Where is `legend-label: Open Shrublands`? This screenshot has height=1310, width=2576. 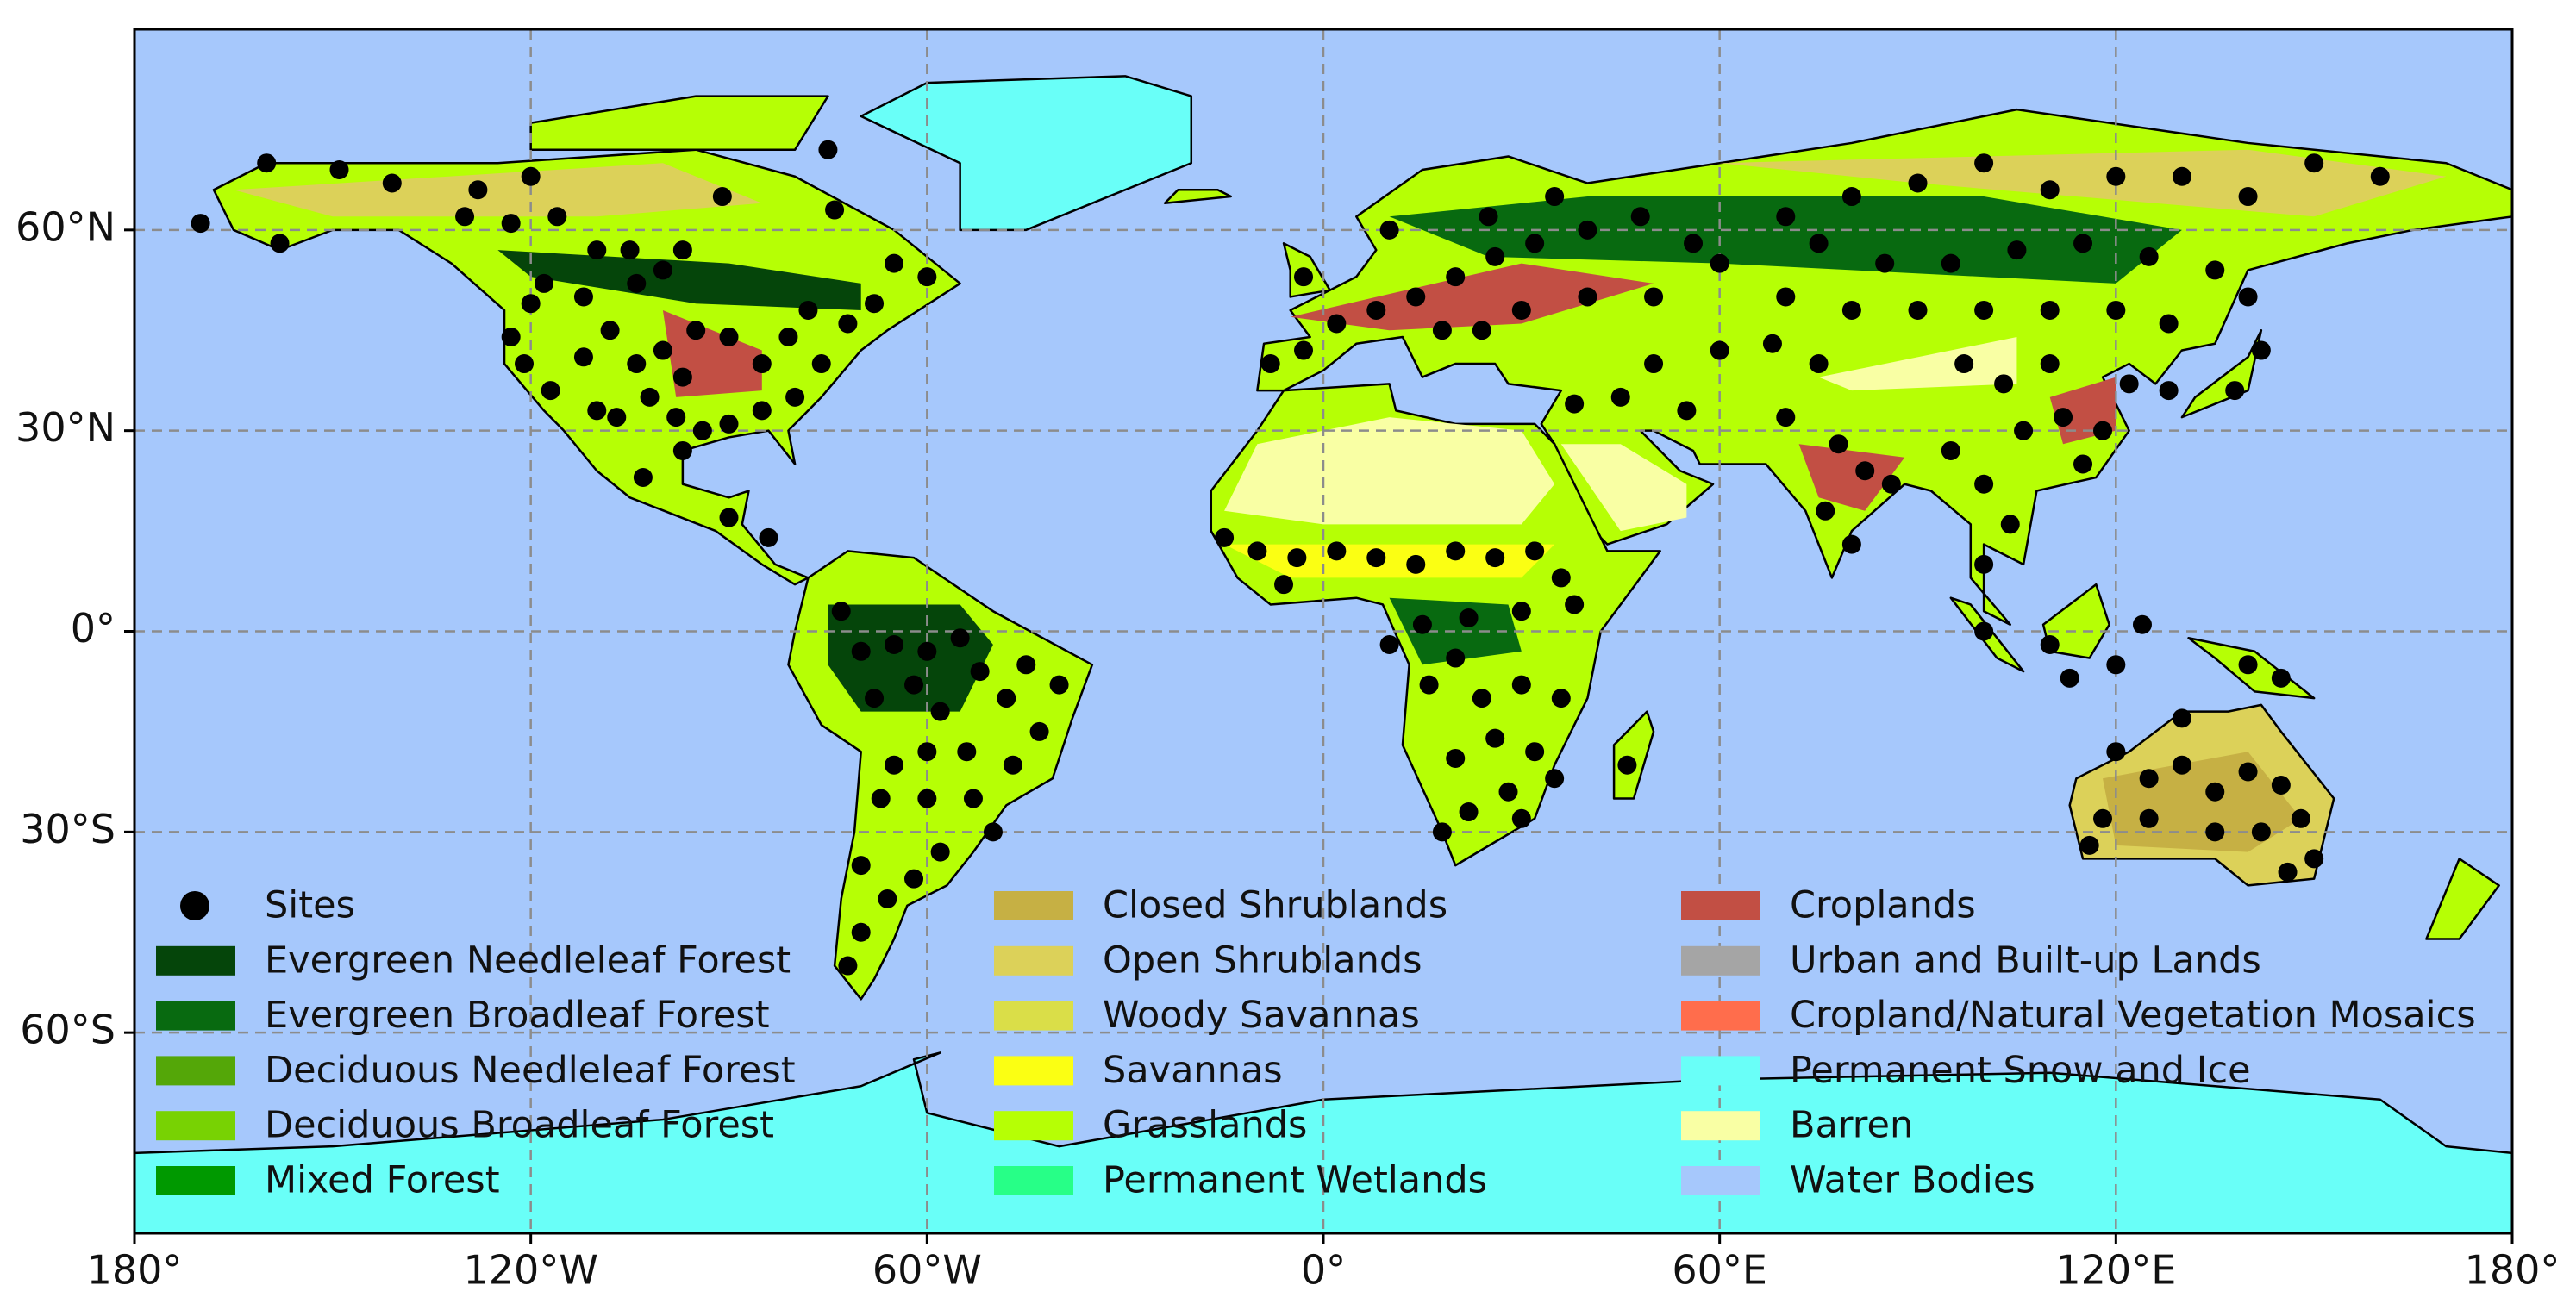
legend-label: Open Shrublands is located at coordinates (1262, 960).